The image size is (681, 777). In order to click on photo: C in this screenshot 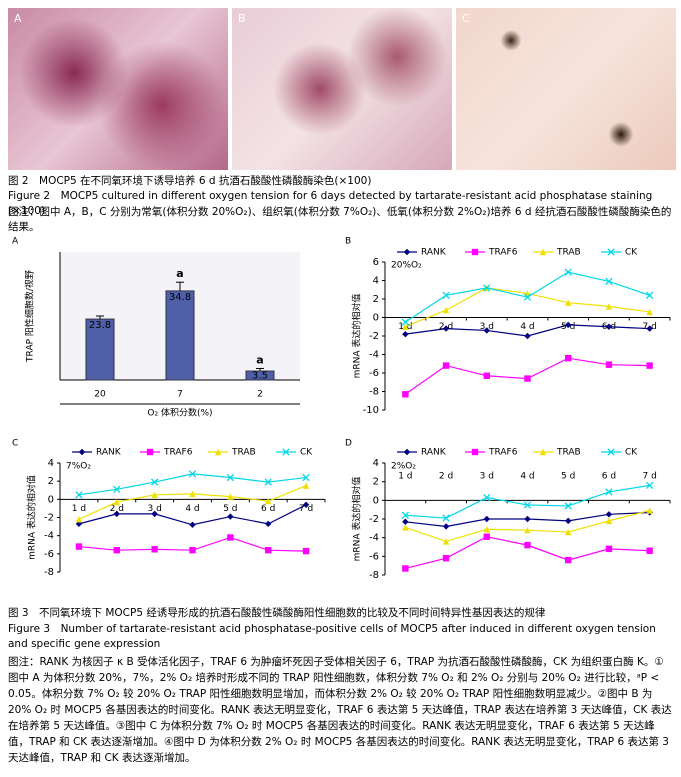, I will do `click(566, 89)`.